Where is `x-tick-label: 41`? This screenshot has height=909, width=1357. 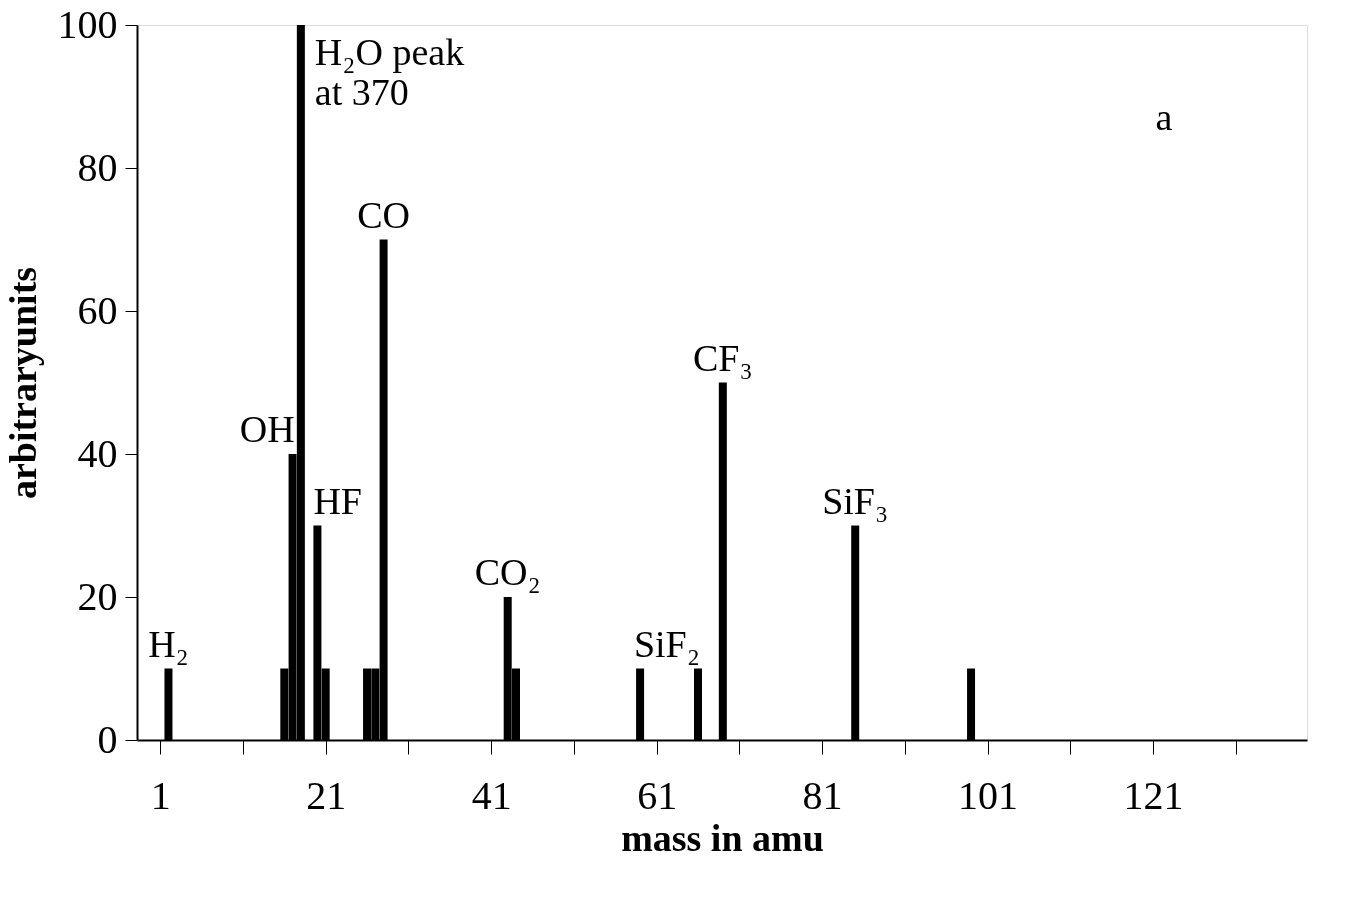 x-tick-label: 41 is located at coordinates (491, 795).